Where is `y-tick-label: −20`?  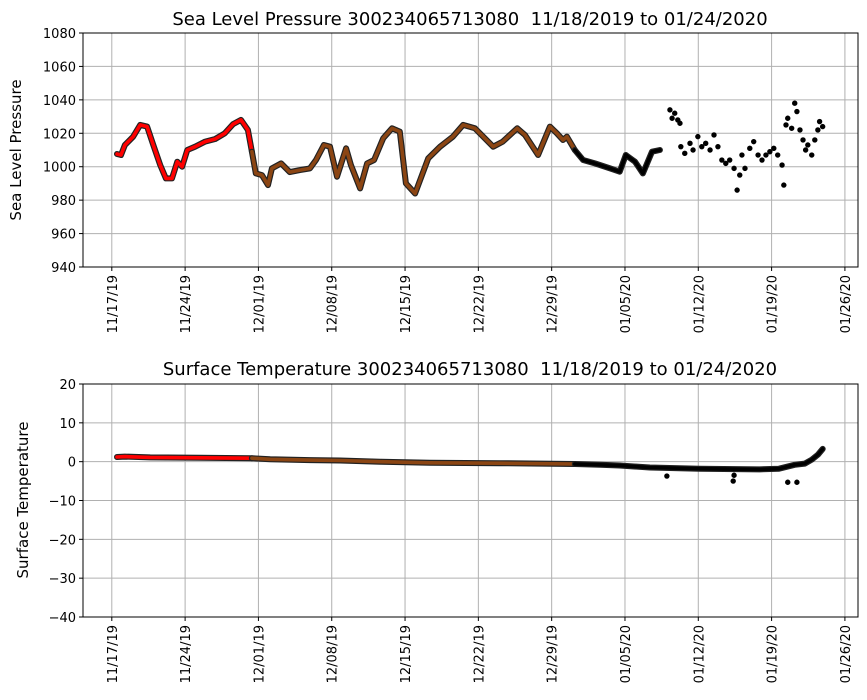 y-tick-label: −20 is located at coordinates (62, 540).